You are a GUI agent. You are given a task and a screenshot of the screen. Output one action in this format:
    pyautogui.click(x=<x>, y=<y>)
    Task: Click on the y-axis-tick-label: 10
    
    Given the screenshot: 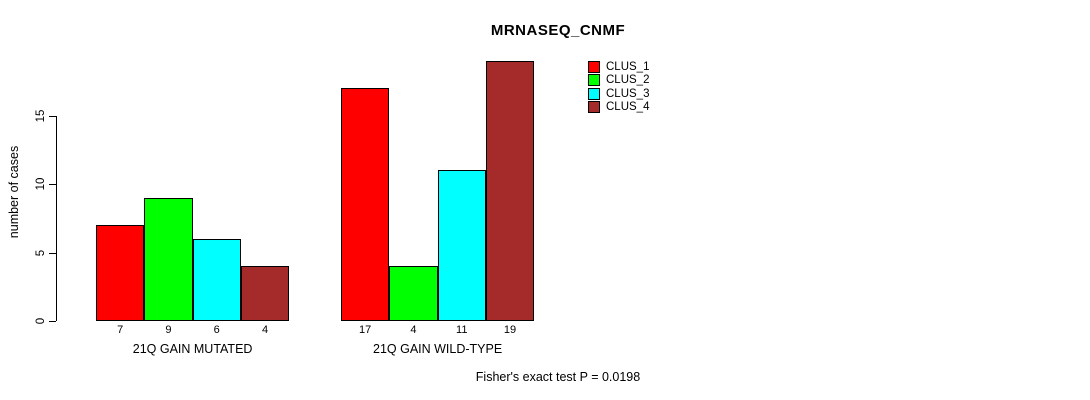 What is the action you would take?
    pyautogui.click(x=41, y=184)
    